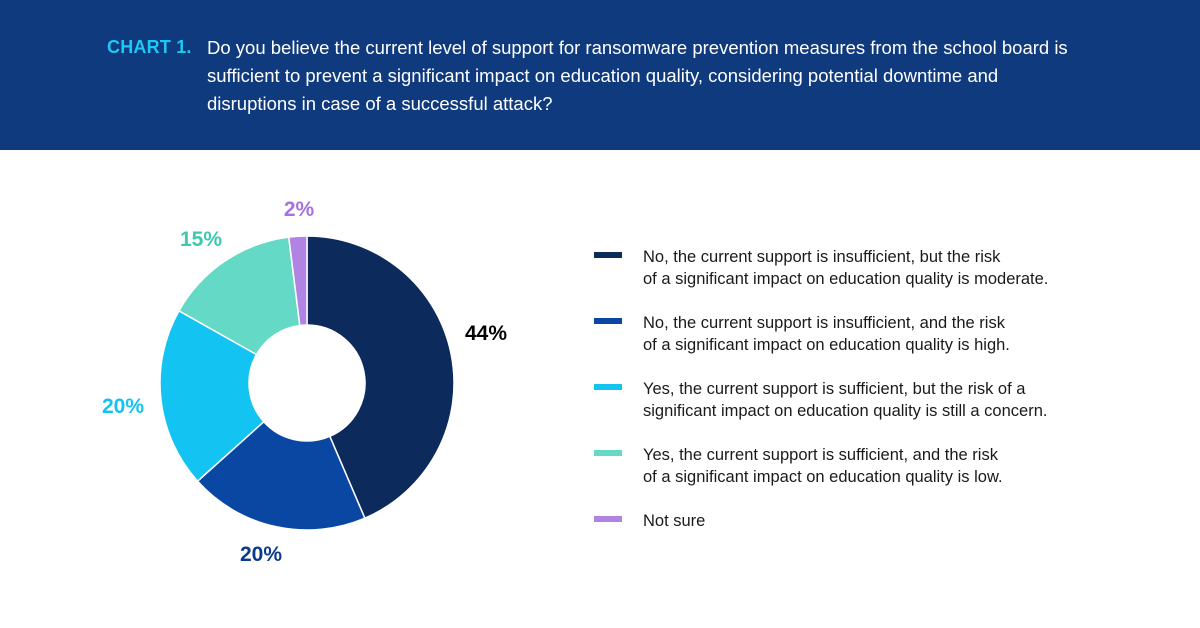 The width and height of the screenshot is (1200, 628). Describe the element at coordinates (674, 521) in the screenshot. I see `legend-label: Not sure` at that location.